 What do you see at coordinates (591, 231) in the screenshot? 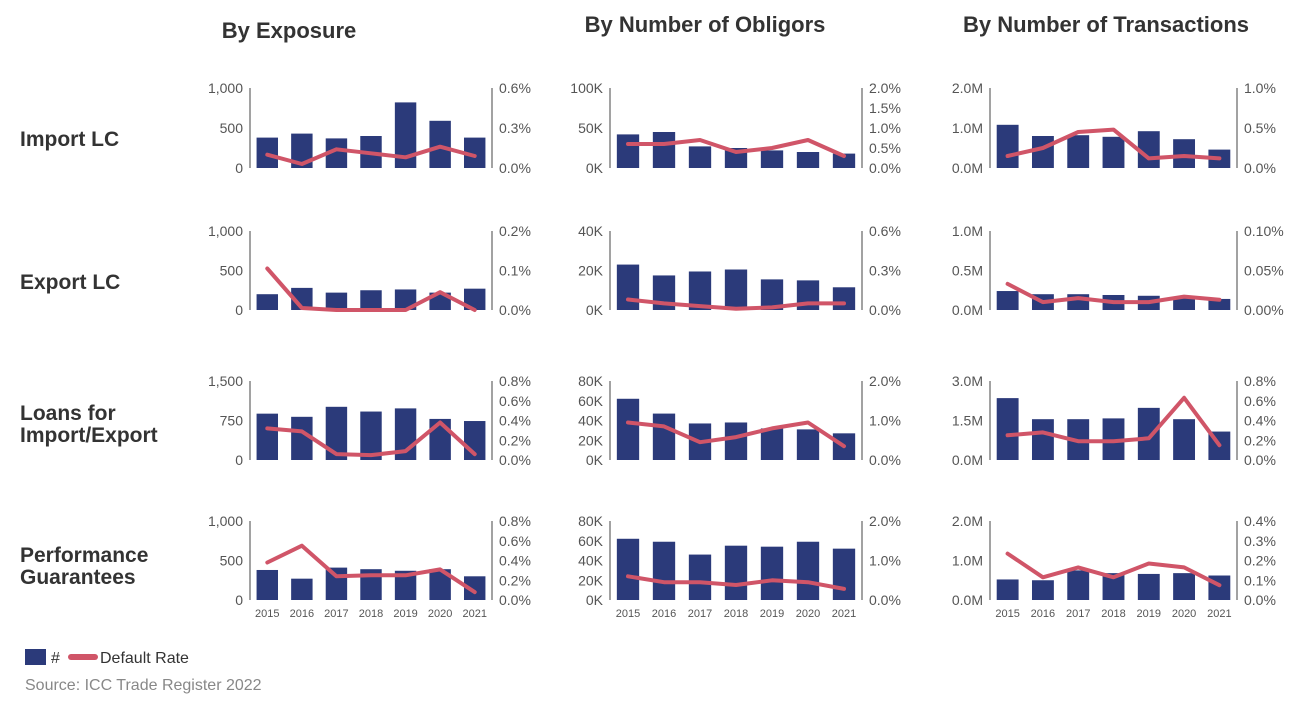
I see `left-tick-label: 40K` at bounding box center [591, 231].